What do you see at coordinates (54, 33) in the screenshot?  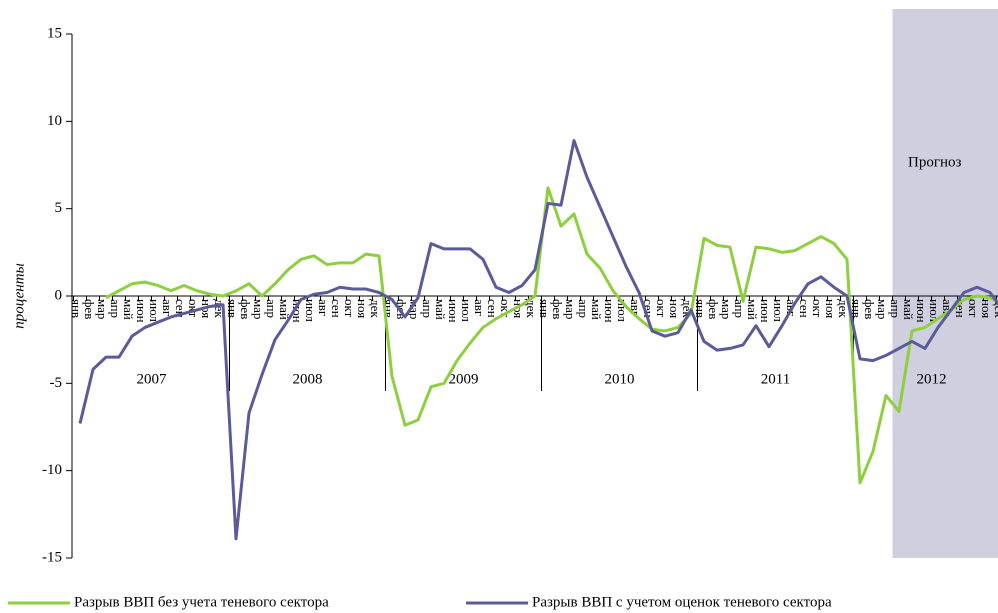 I see `y-tick-label: 15` at bounding box center [54, 33].